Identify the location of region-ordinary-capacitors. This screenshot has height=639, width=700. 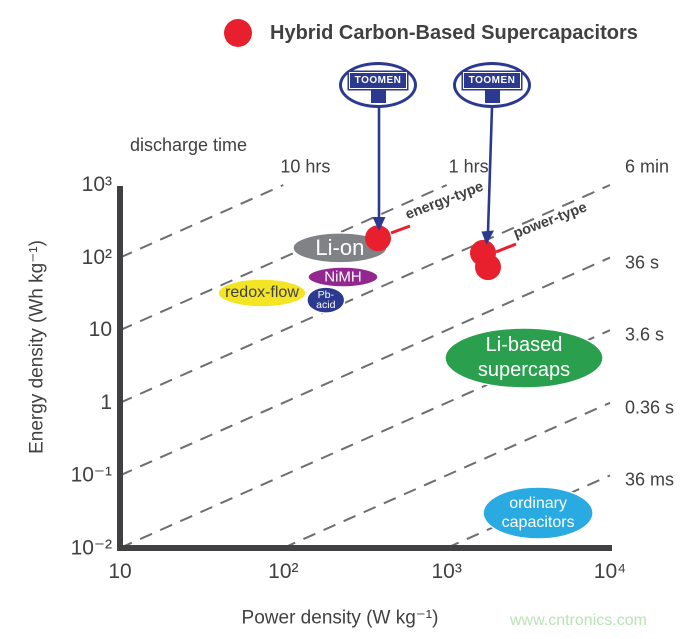
(538, 513).